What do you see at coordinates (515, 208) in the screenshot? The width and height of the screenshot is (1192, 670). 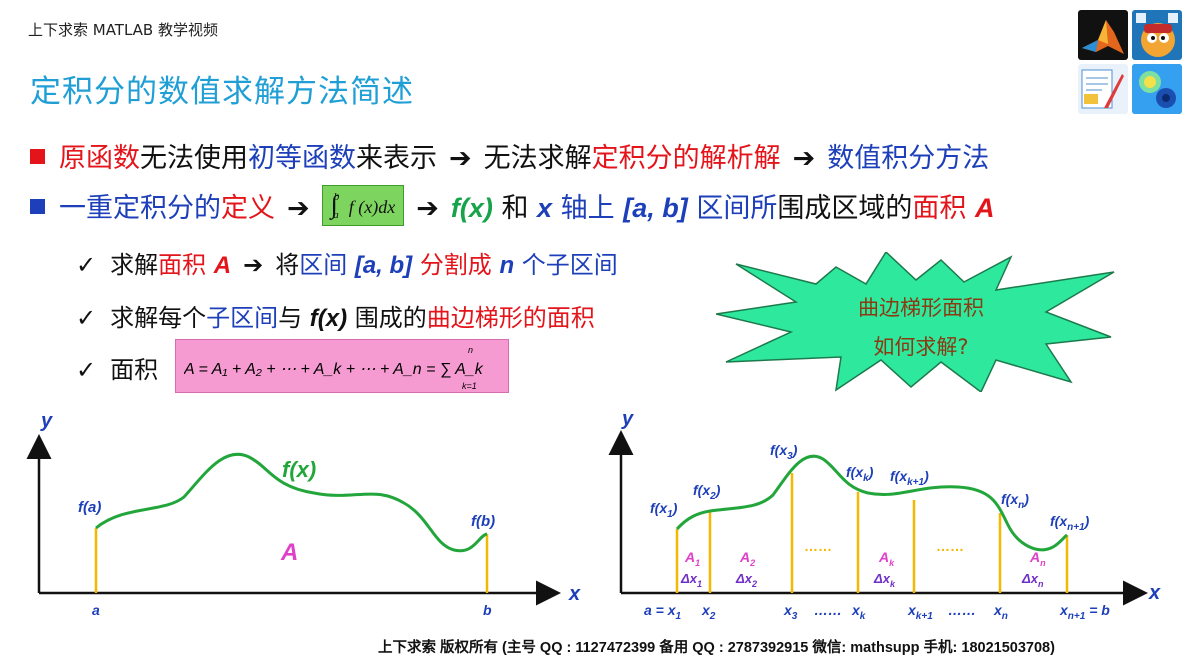 I see `text-and: 和` at bounding box center [515, 208].